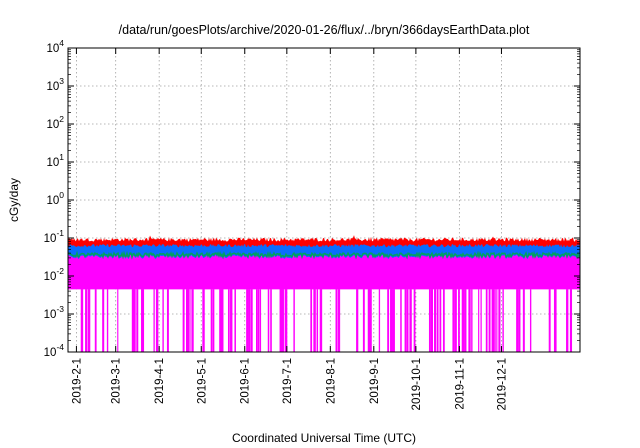  I want to click on x-tick-label: 2019-8-1, so click(331, 381).